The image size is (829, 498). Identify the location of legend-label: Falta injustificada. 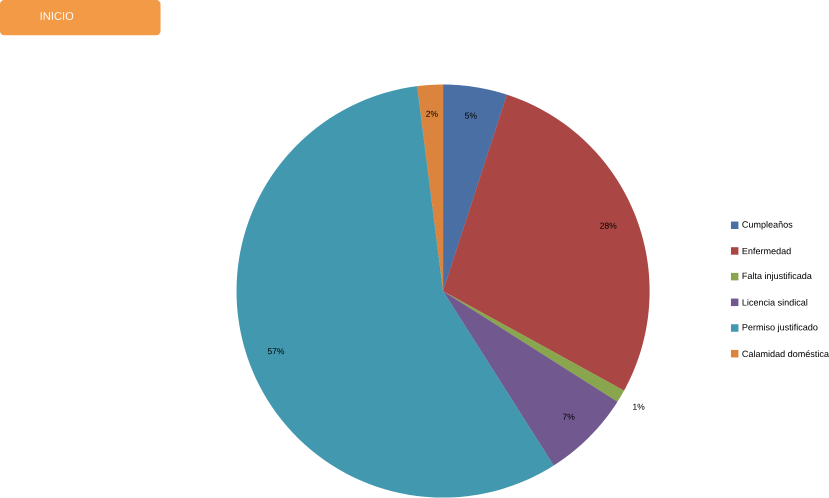
(777, 277).